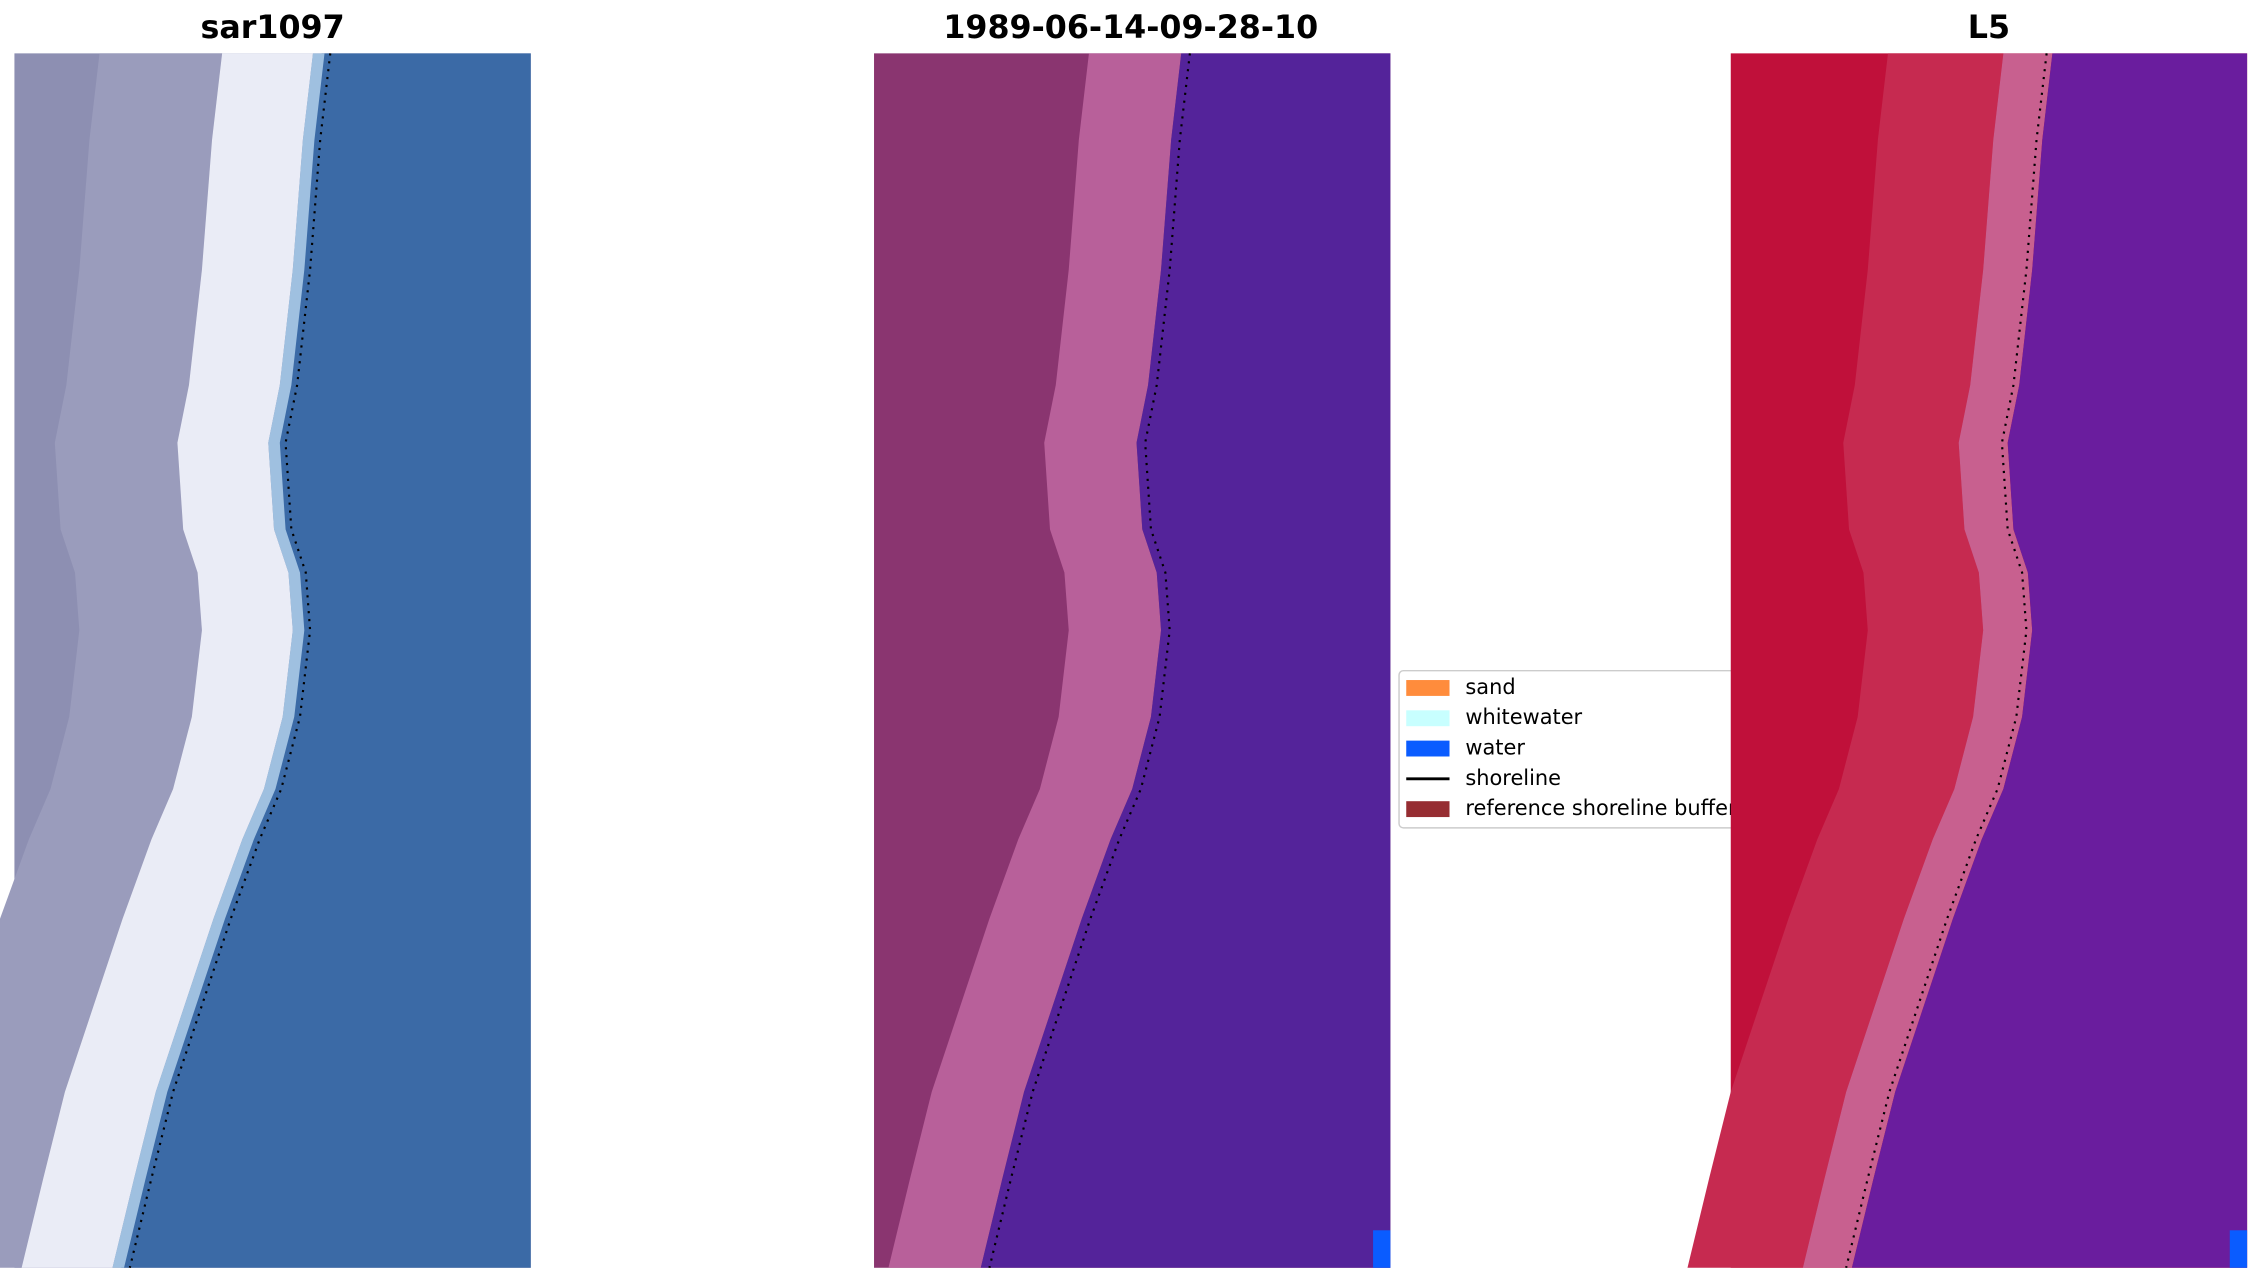  What do you see at coordinates (1601, 808) in the screenshot?
I see `legend-label: reference shoreline buffer` at bounding box center [1601, 808].